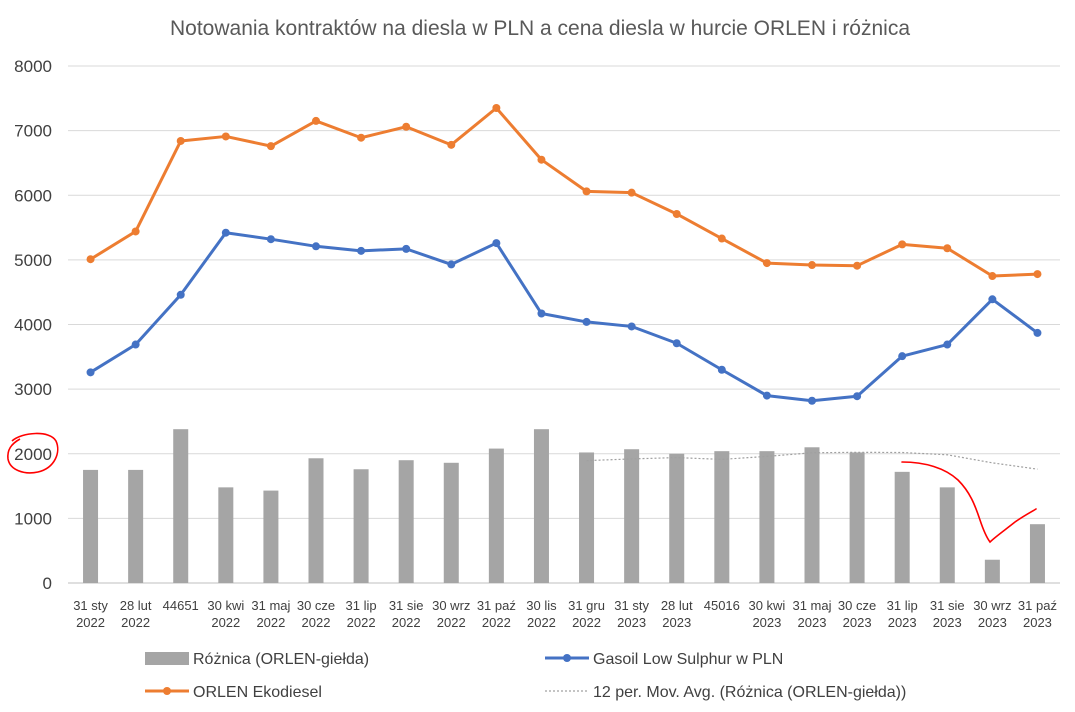 The image size is (1075, 712). I want to click on y-tick-label: 6000, so click(33, 195).